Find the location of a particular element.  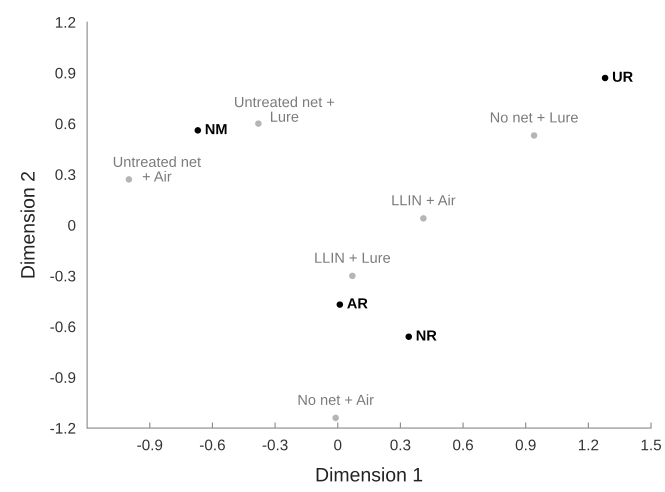

y-tick-label: -0.9 is located at coordinates (63, 377).